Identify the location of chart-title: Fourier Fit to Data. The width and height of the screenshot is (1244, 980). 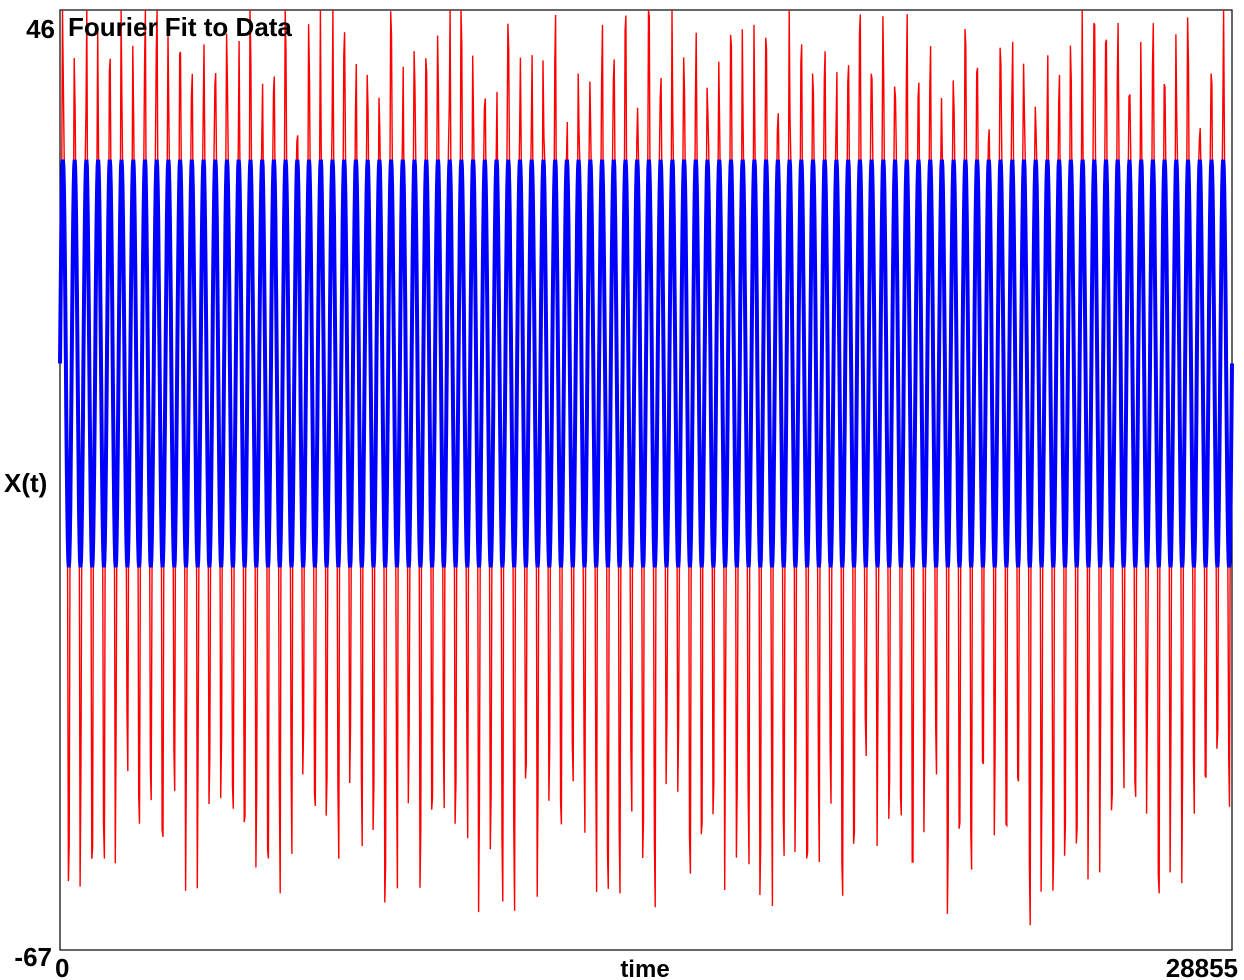
(180, 27).